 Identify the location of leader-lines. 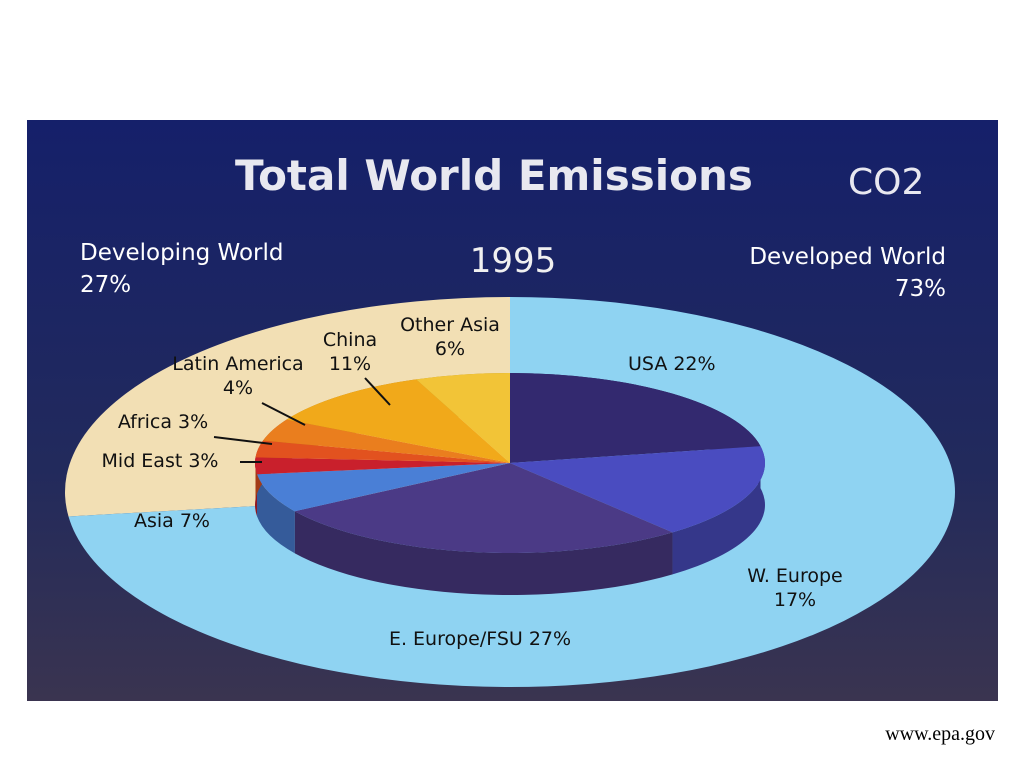
(302, 420).